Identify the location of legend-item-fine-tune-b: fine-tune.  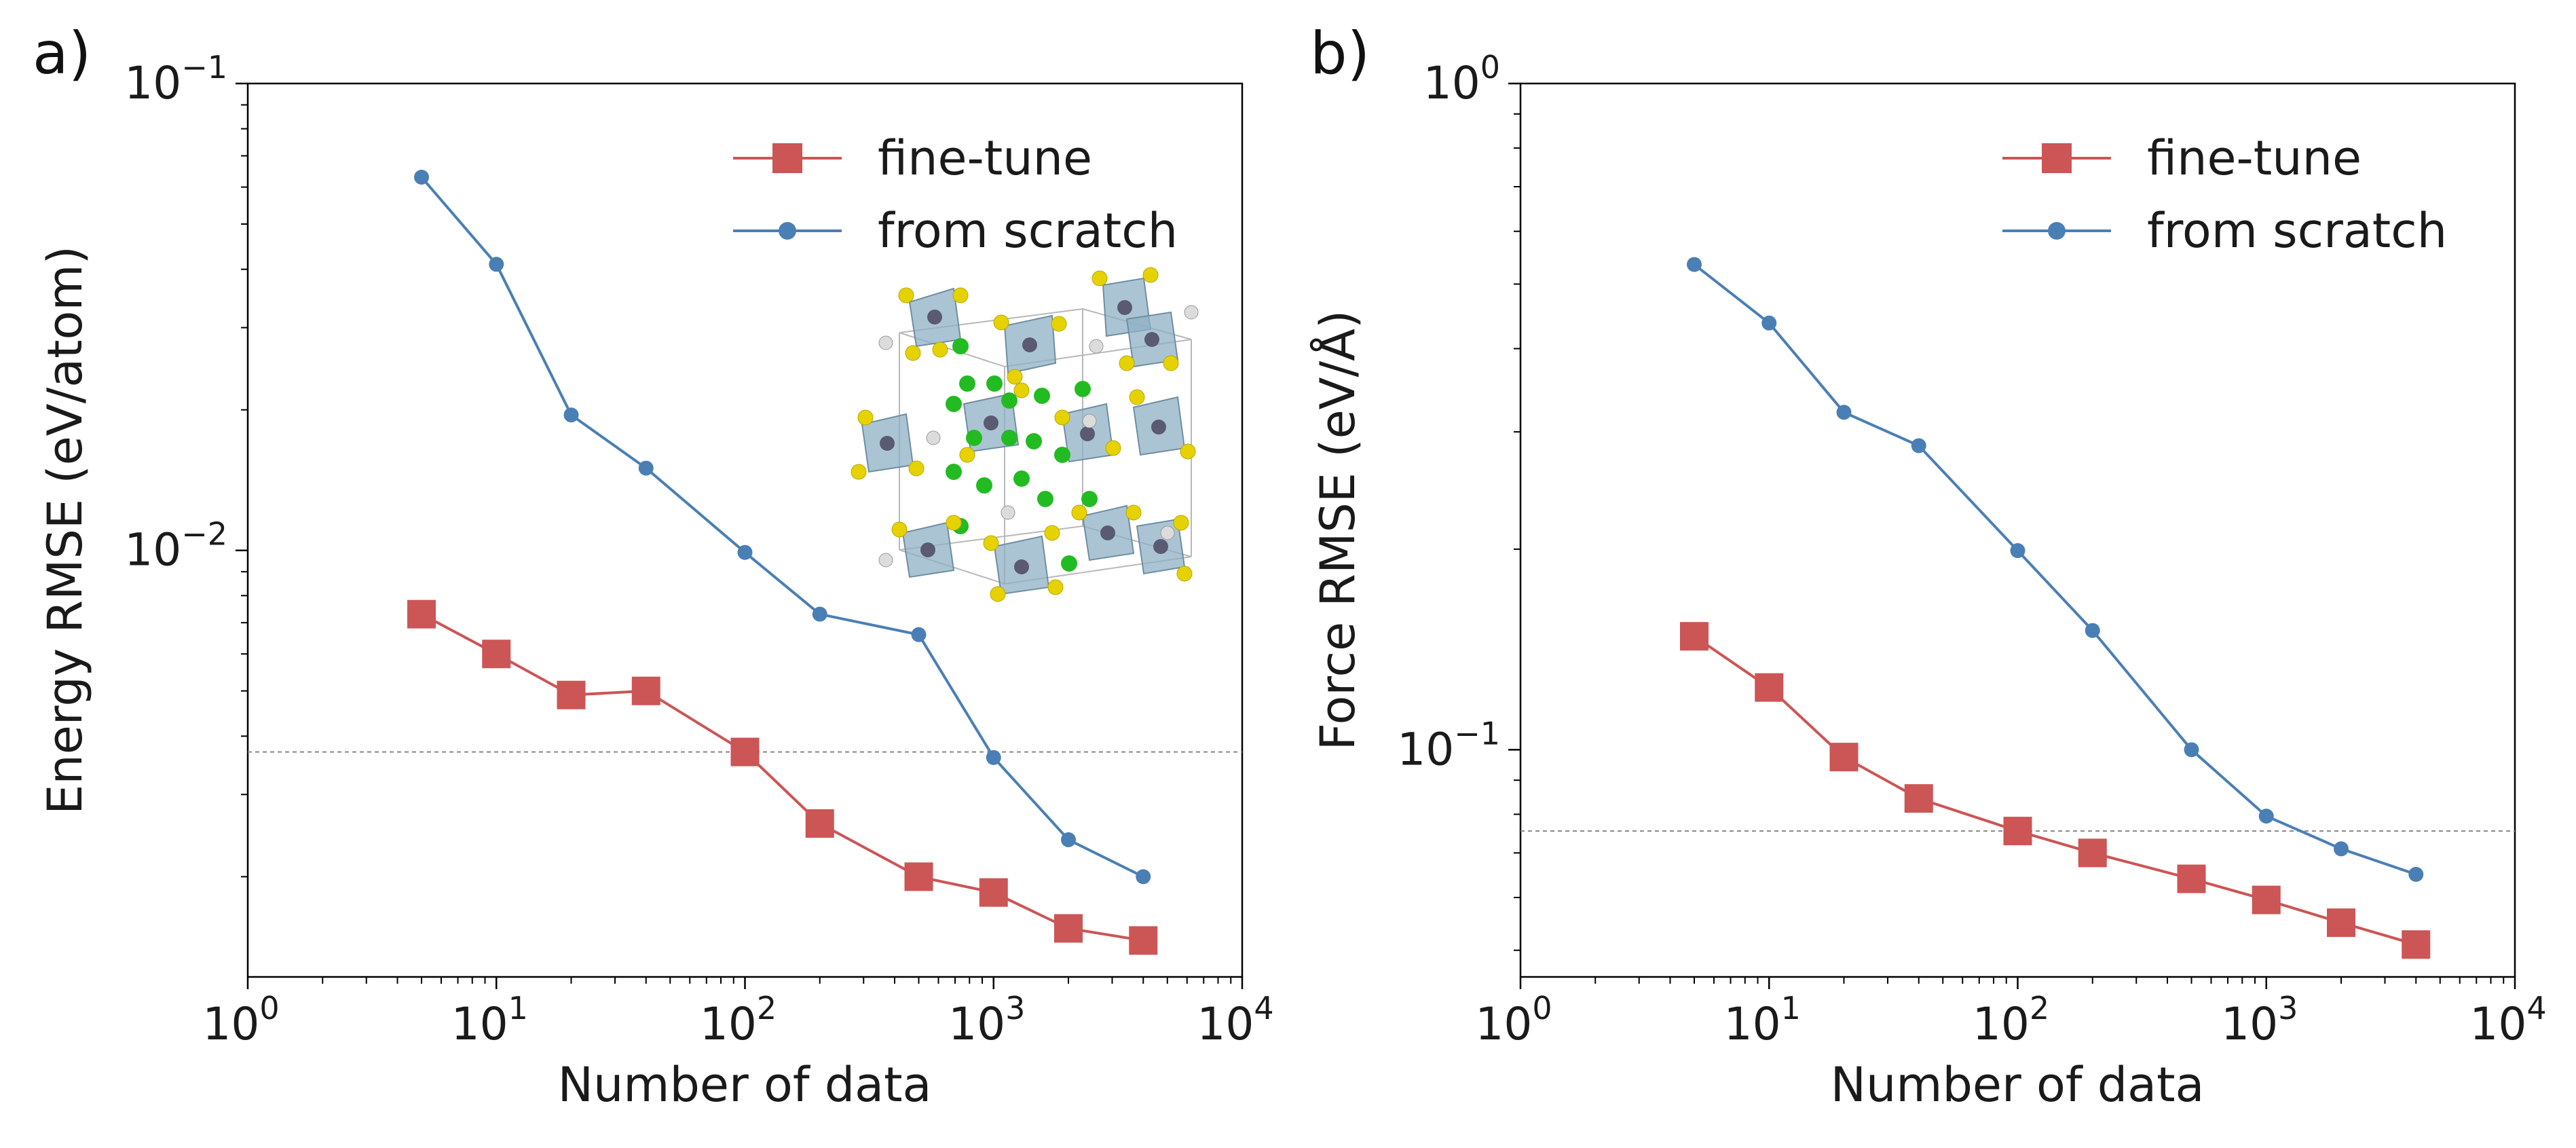
(2182, 158).